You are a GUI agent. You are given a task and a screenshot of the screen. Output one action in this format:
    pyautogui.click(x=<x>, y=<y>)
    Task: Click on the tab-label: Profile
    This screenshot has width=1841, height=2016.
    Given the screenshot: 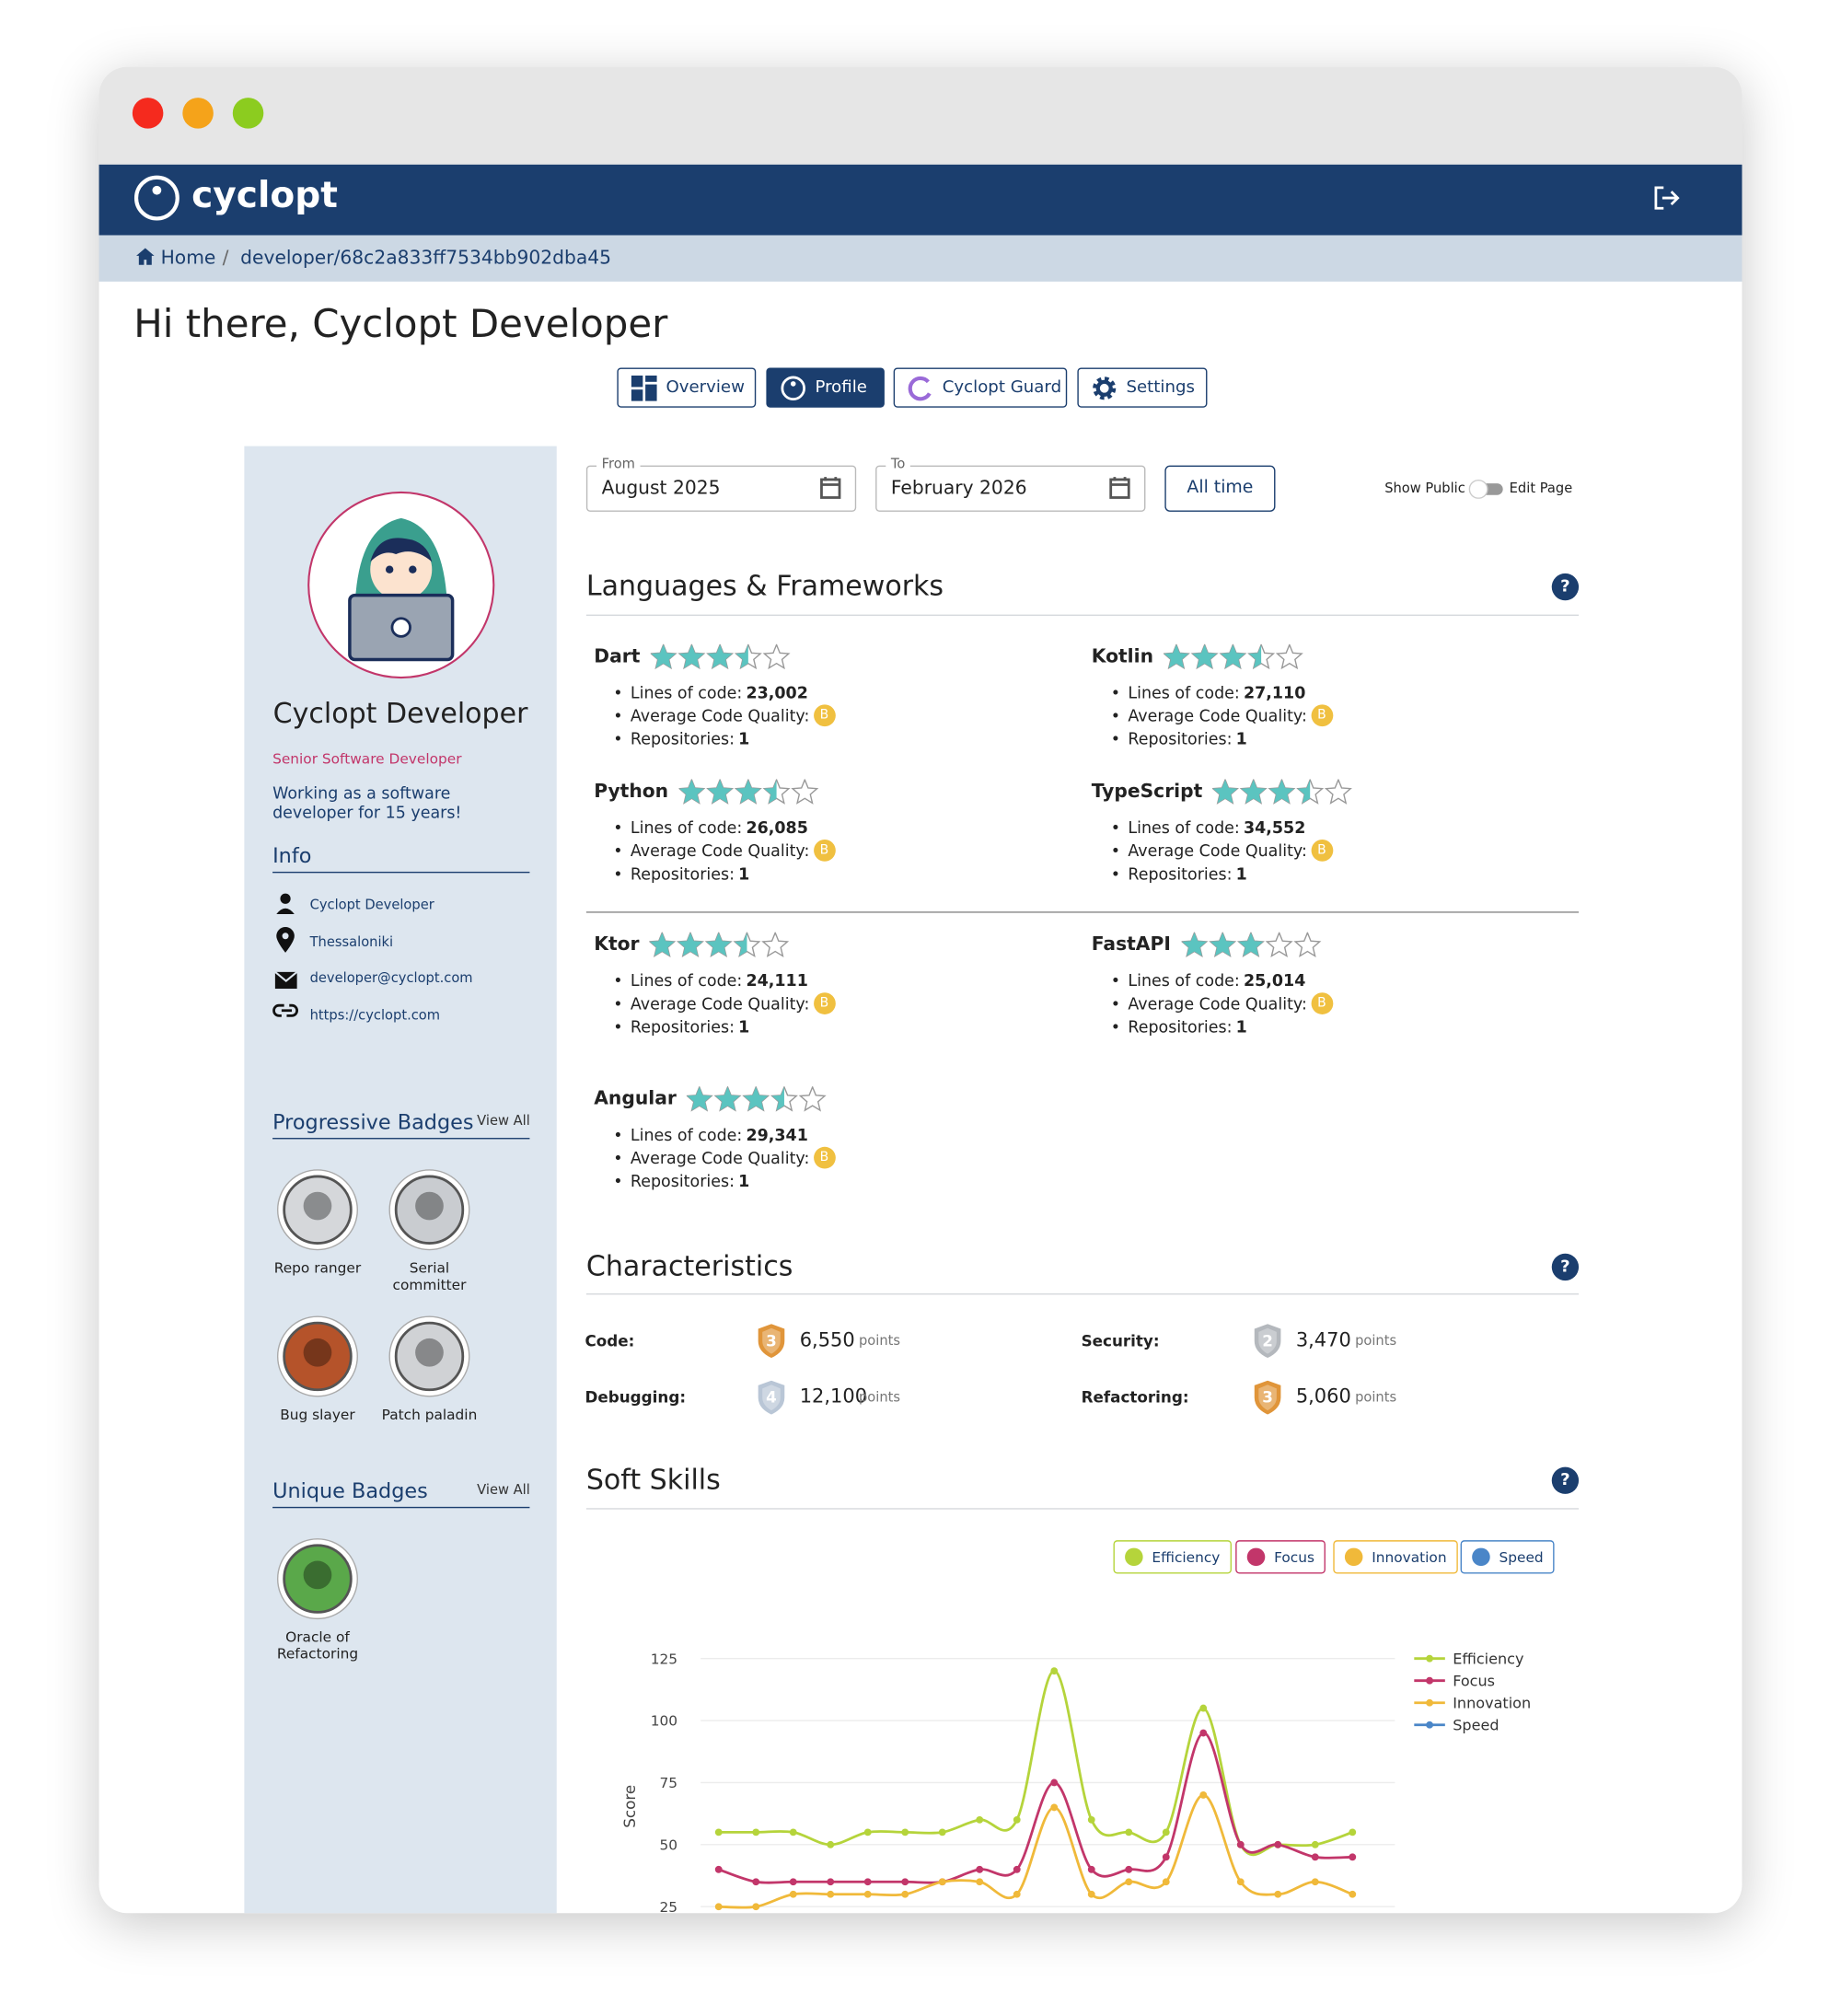 What is the action you would take?
    pyautogui.click(x=841, y=387)
    